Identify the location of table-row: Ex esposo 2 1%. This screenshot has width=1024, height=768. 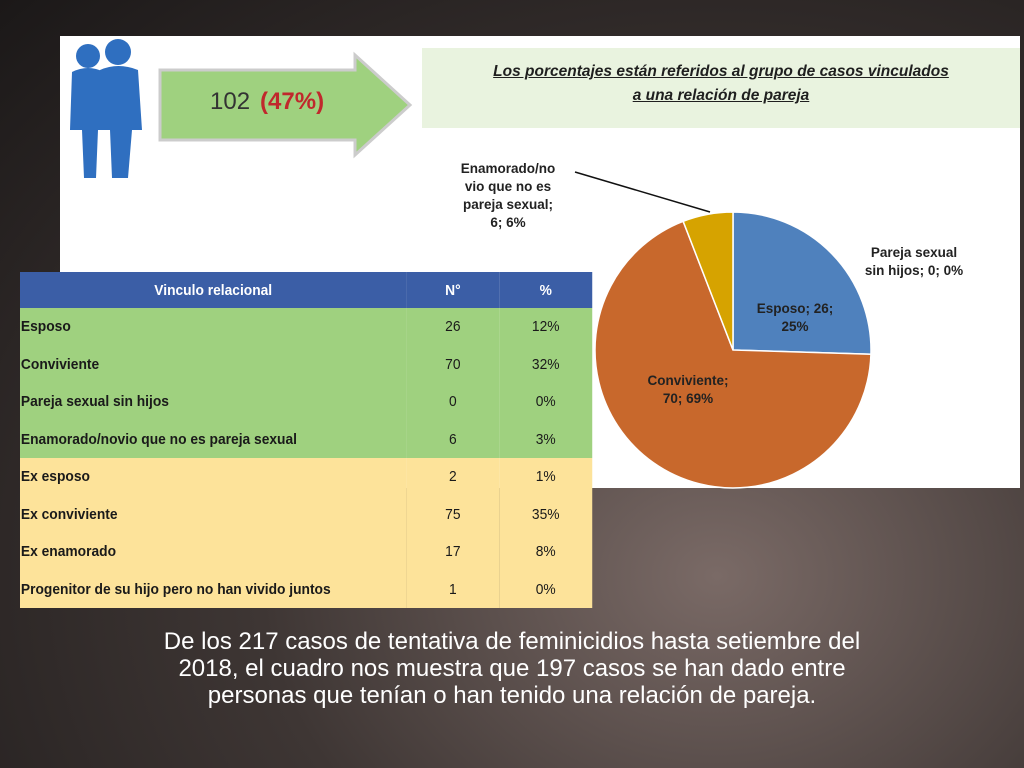
(306, 477).